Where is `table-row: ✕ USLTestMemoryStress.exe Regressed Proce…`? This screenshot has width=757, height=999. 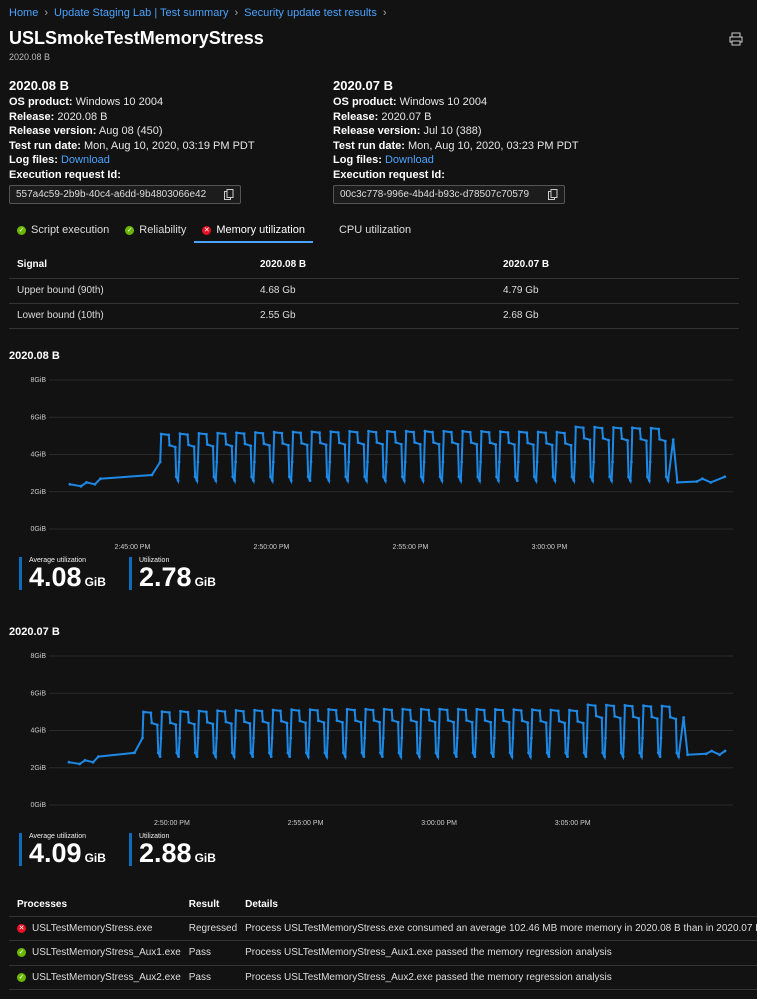 table-row: ✕ USLTestMemoryStress.exe Regressed Proce… is located at coordinates (383, 928).